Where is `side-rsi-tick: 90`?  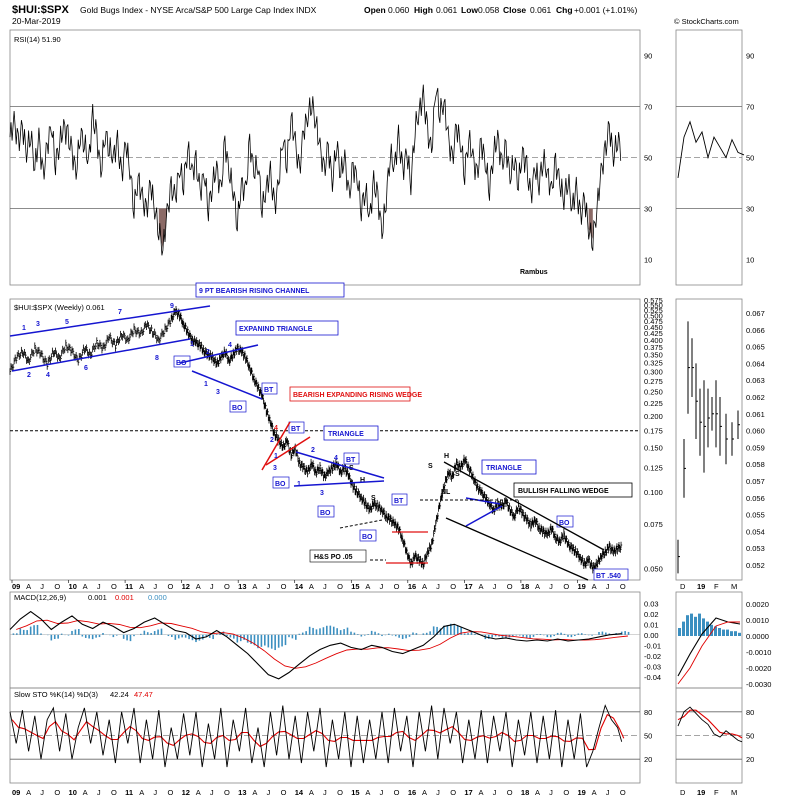 side-rsi-tick: 90 is located at coordinates (750, 56).